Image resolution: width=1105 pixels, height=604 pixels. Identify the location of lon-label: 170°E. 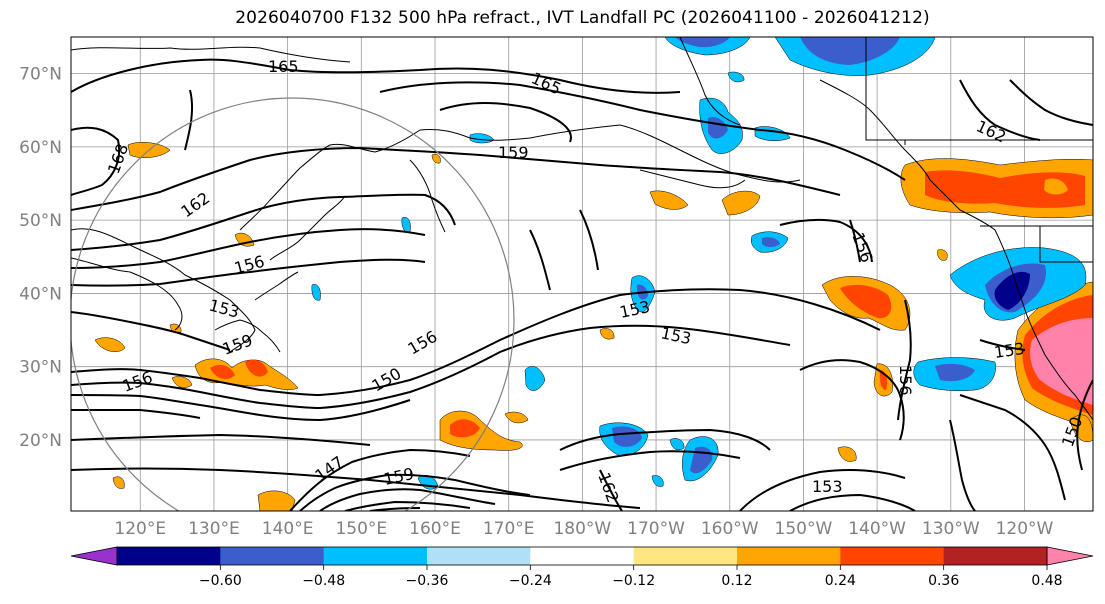
(509, 529).